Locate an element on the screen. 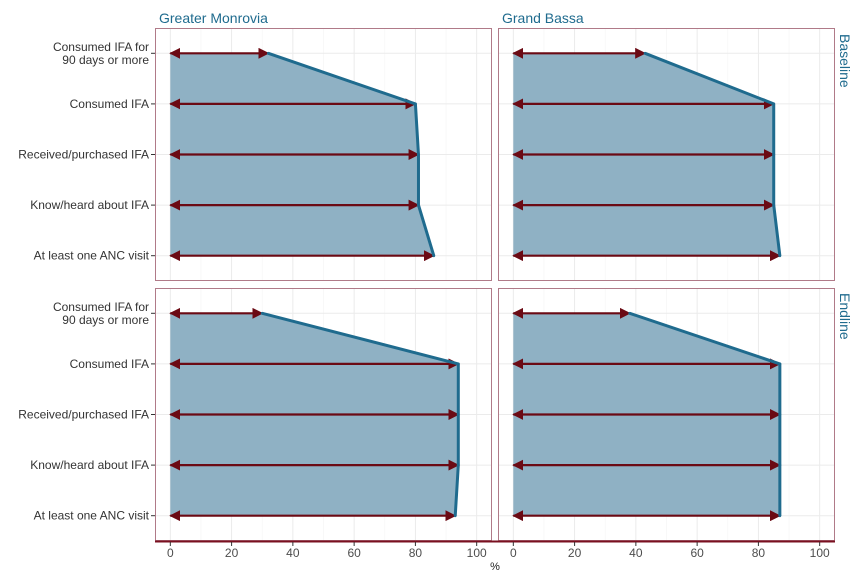  facet-row-label: Baseline is located at coordinates (845, 61).